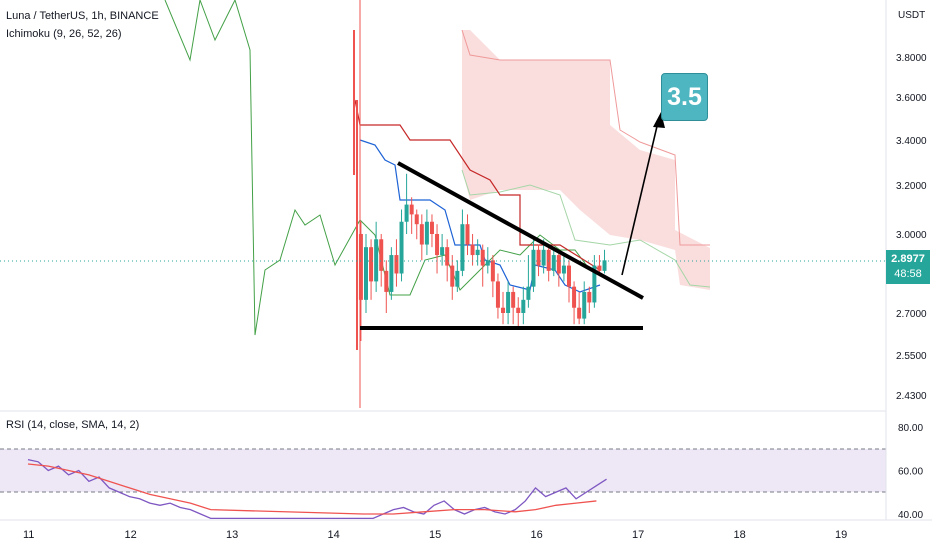 This screenshot has width=932, height=550. What do you see at coordinates (28, 535) in the screenshot?
I see `time-tick-label: 11` at bounding box center [28, 535].